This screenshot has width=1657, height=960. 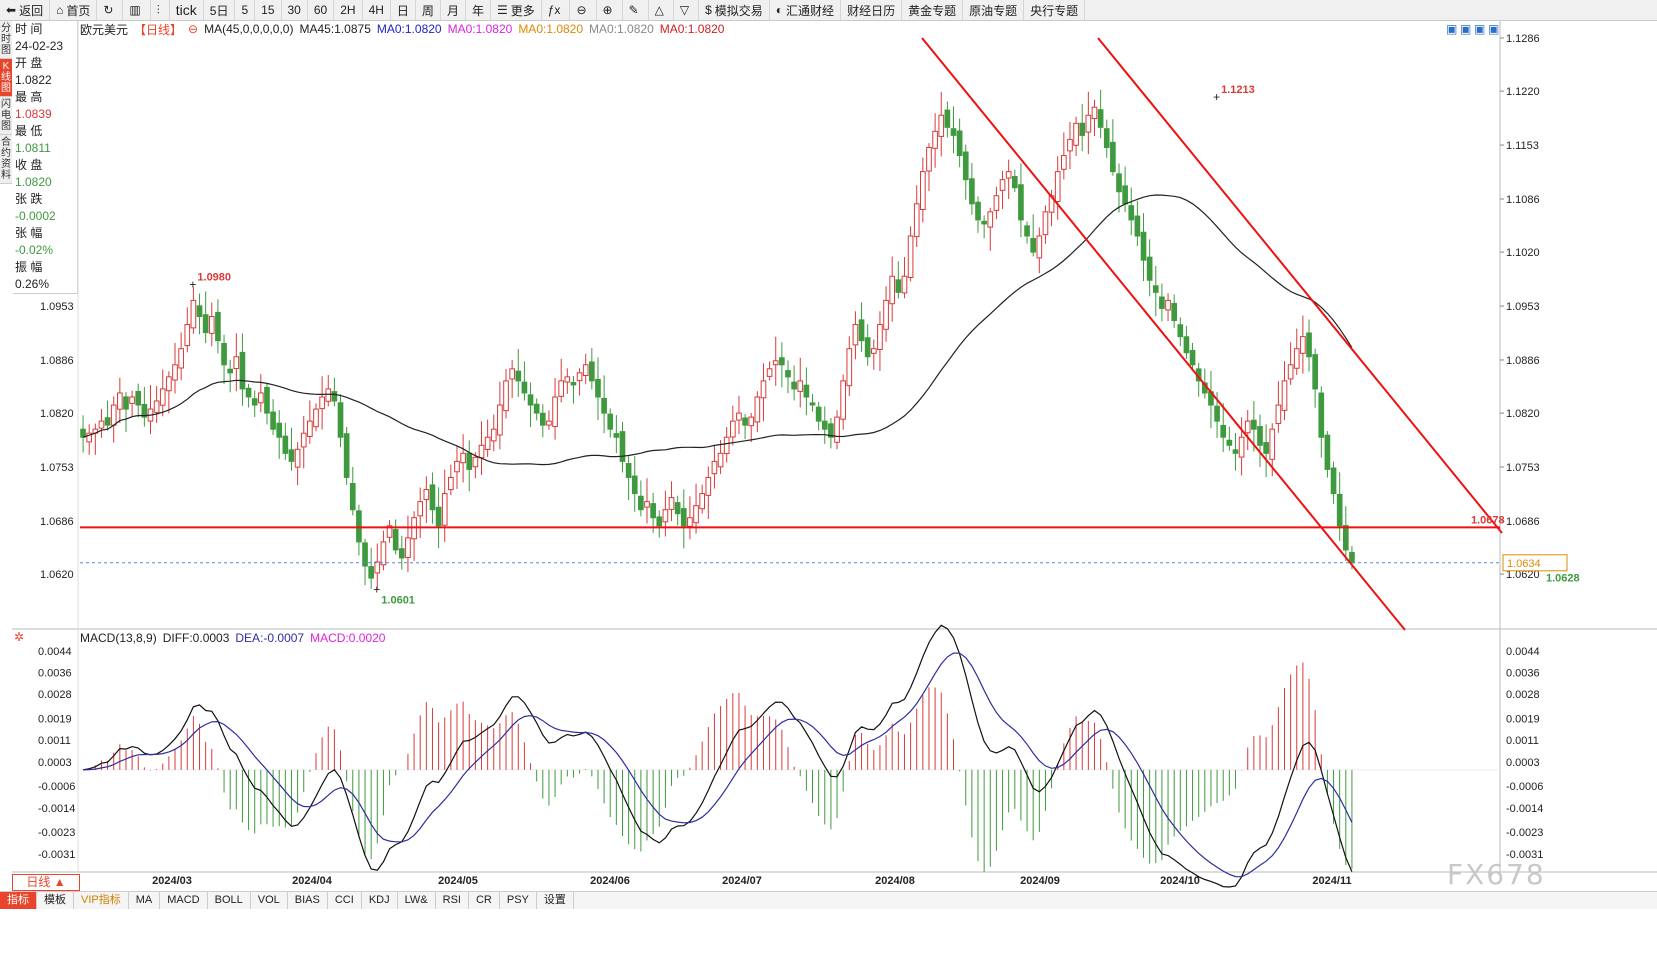 I want to click on tab-cci: CCI, so click(x=345, y=900).